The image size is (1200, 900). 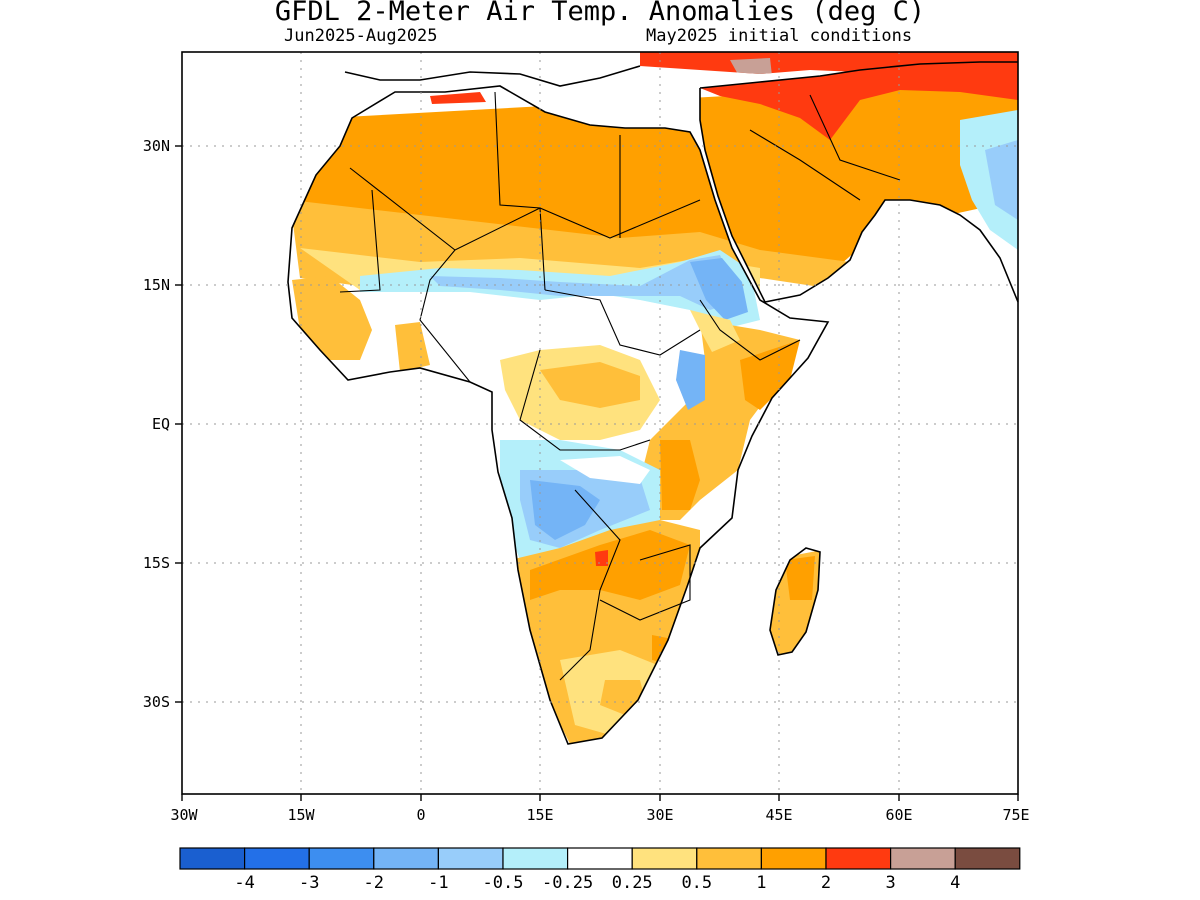 I want to click on lon-label: 30E, so click(x=659, y=815).